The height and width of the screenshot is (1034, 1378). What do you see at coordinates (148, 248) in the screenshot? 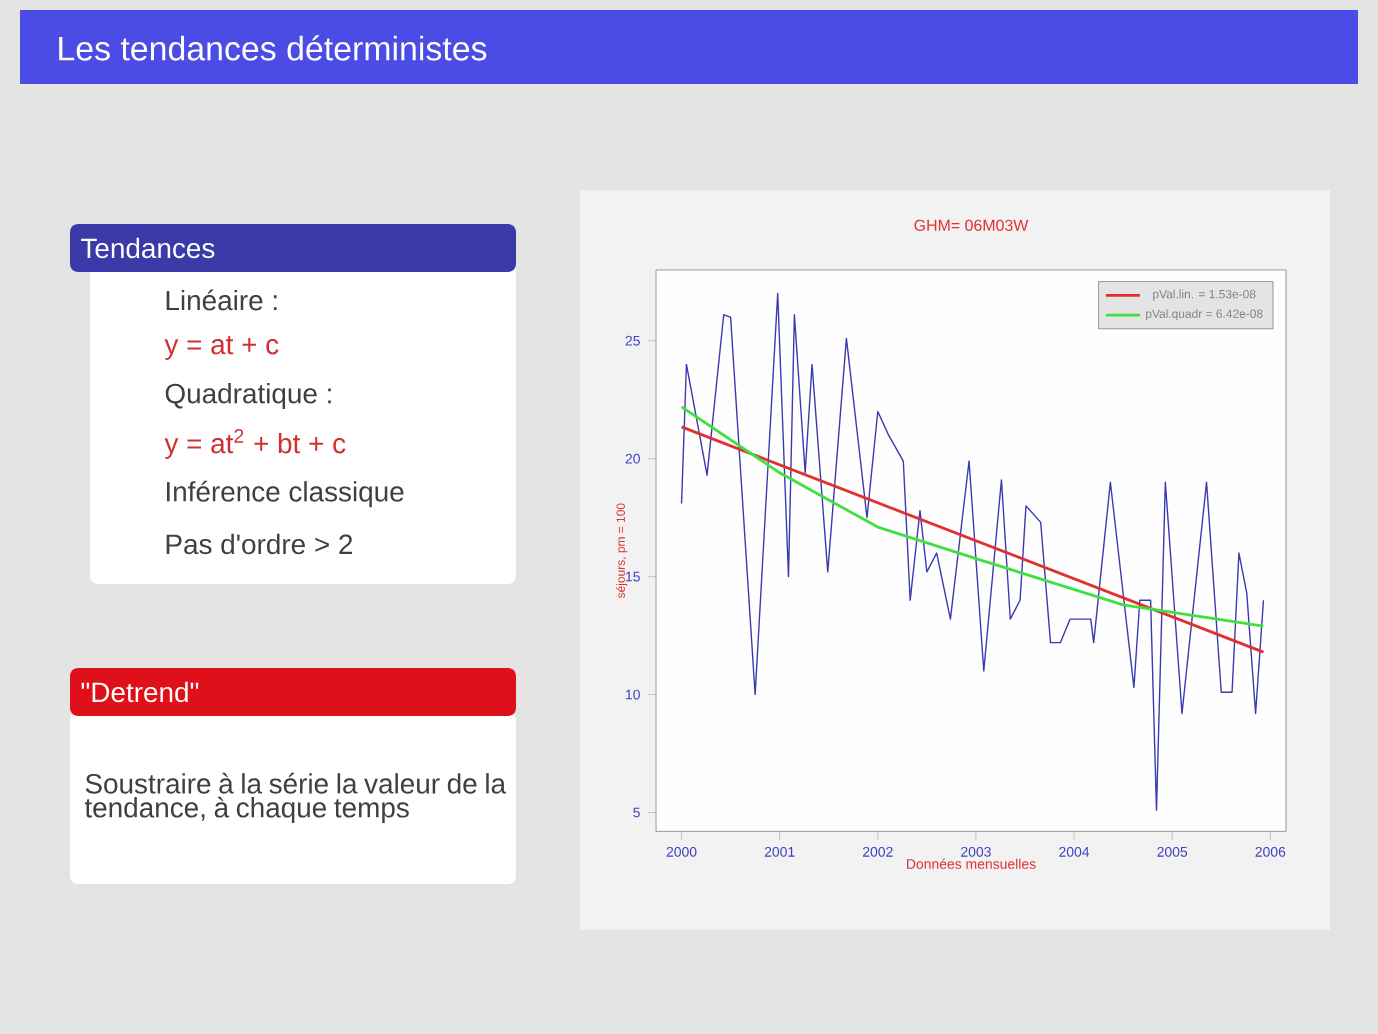
I see `text: Tendances` at bounding box center [148, 248].